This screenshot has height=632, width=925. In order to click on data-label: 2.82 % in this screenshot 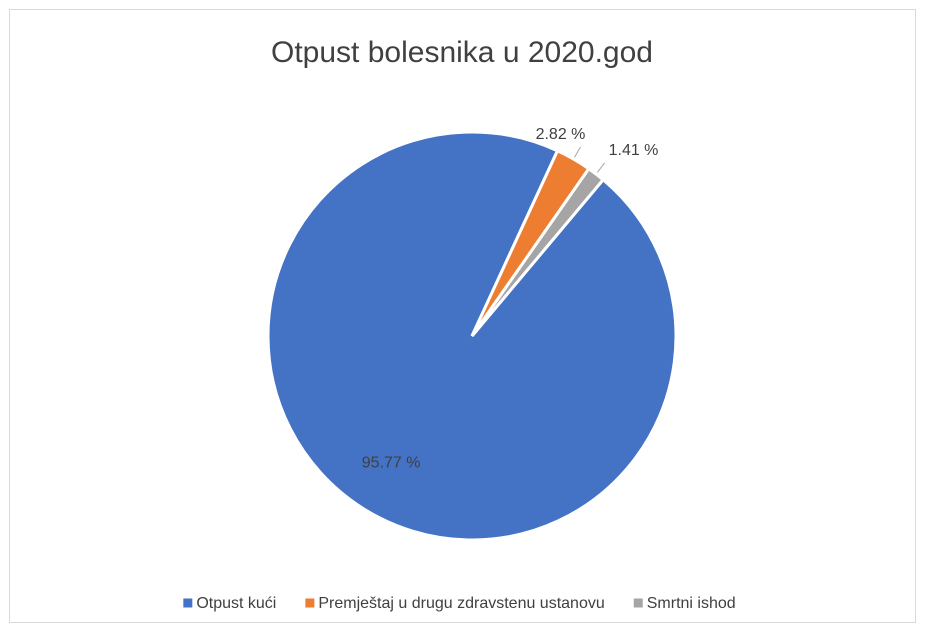, I will do `click(561, 134)`.